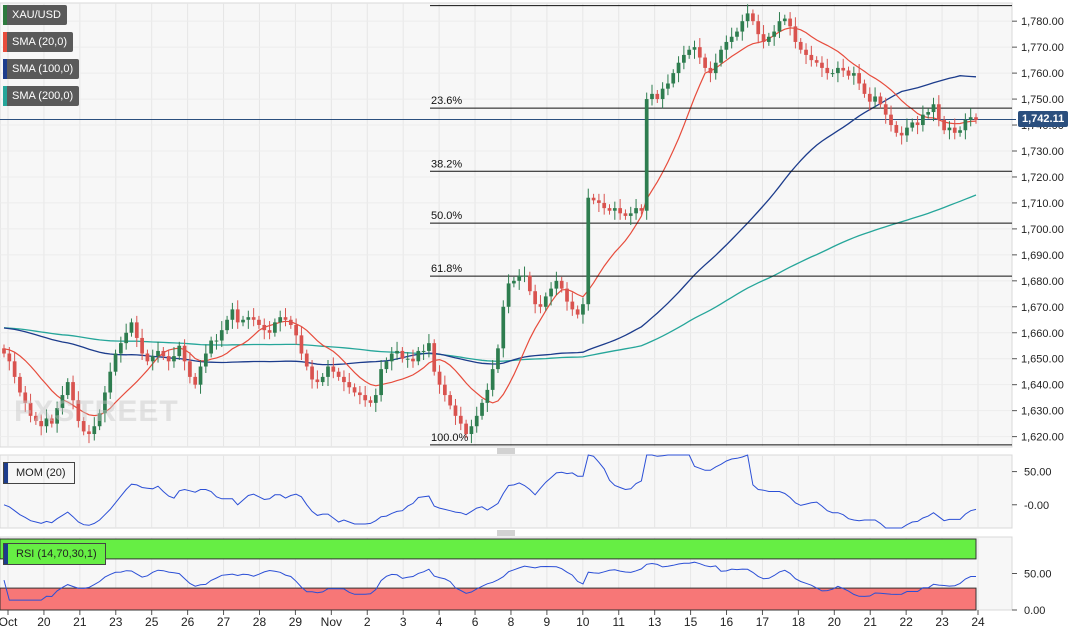  I want to click on rsi-oversold-zone, so click(488, 599).